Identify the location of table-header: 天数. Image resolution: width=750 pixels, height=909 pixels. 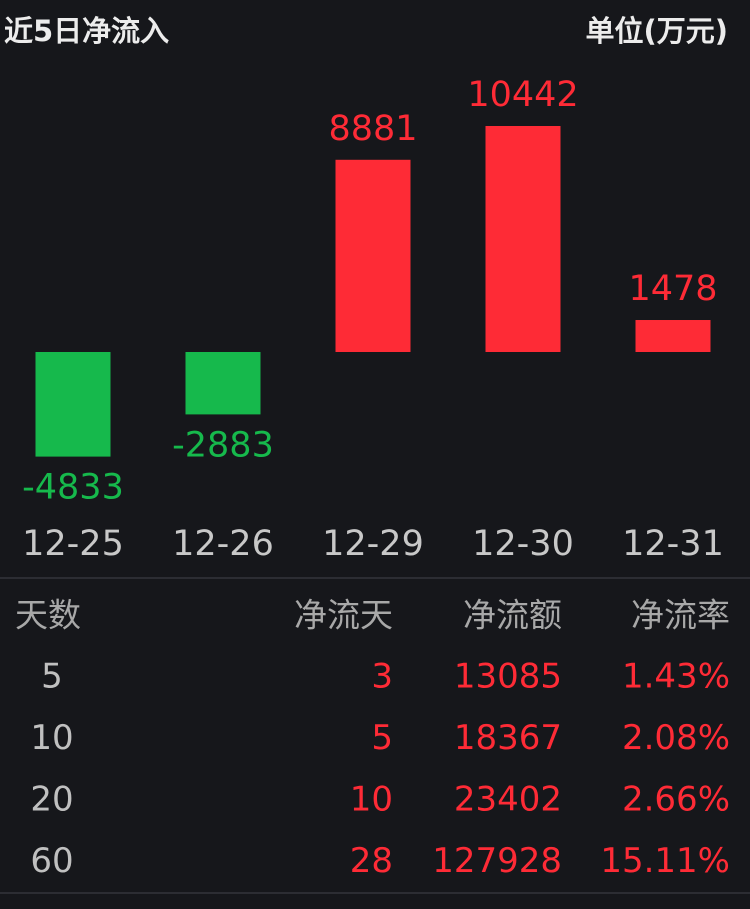
(48, 615).